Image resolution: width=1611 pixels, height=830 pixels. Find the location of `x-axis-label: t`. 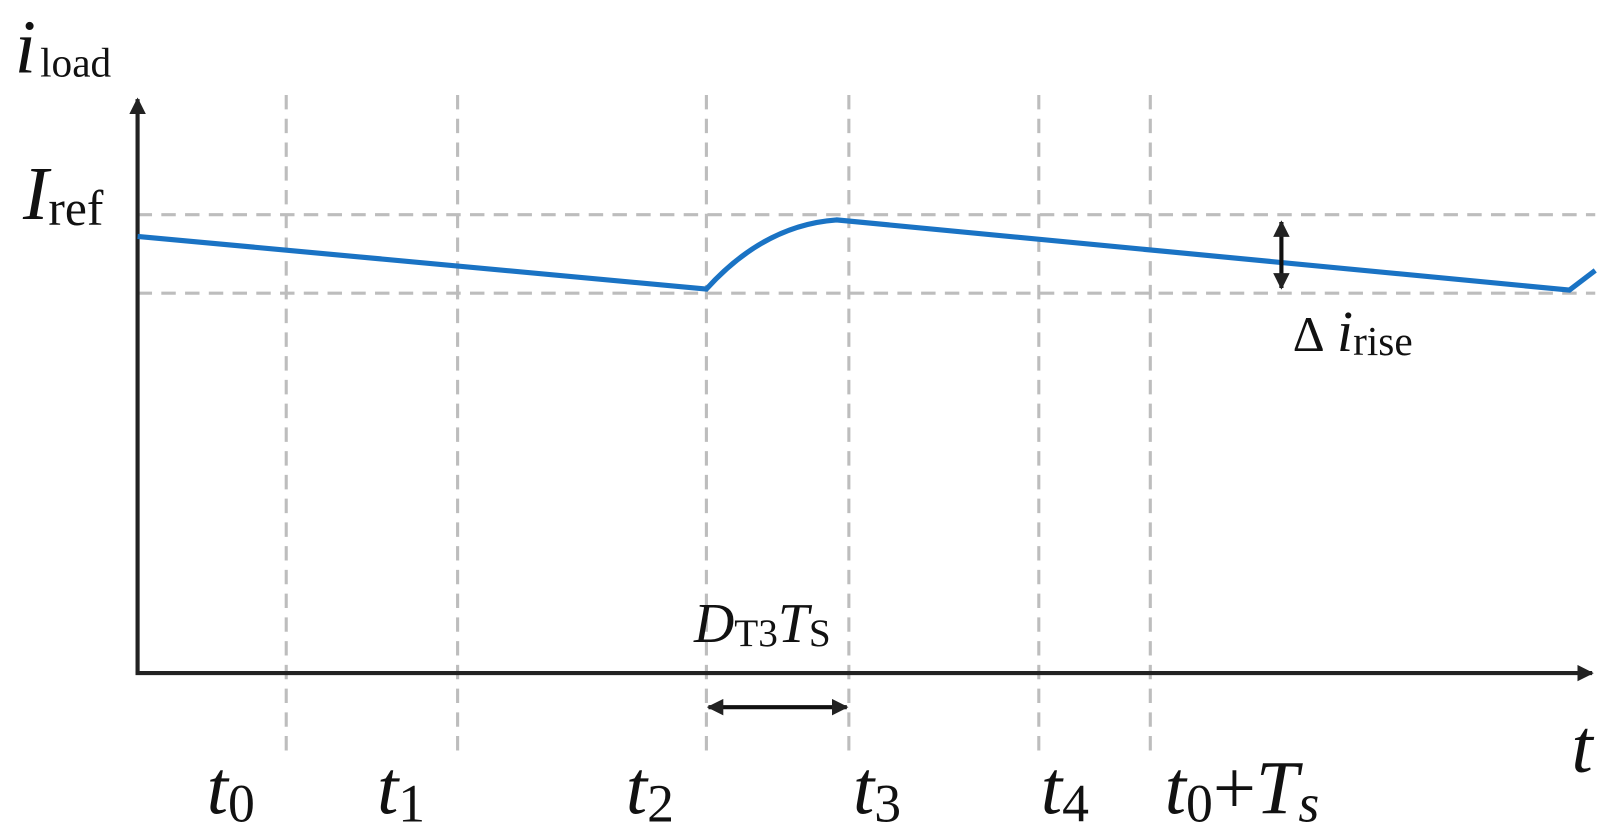

x-axis-label: t is located at coordinates (1582, 746).